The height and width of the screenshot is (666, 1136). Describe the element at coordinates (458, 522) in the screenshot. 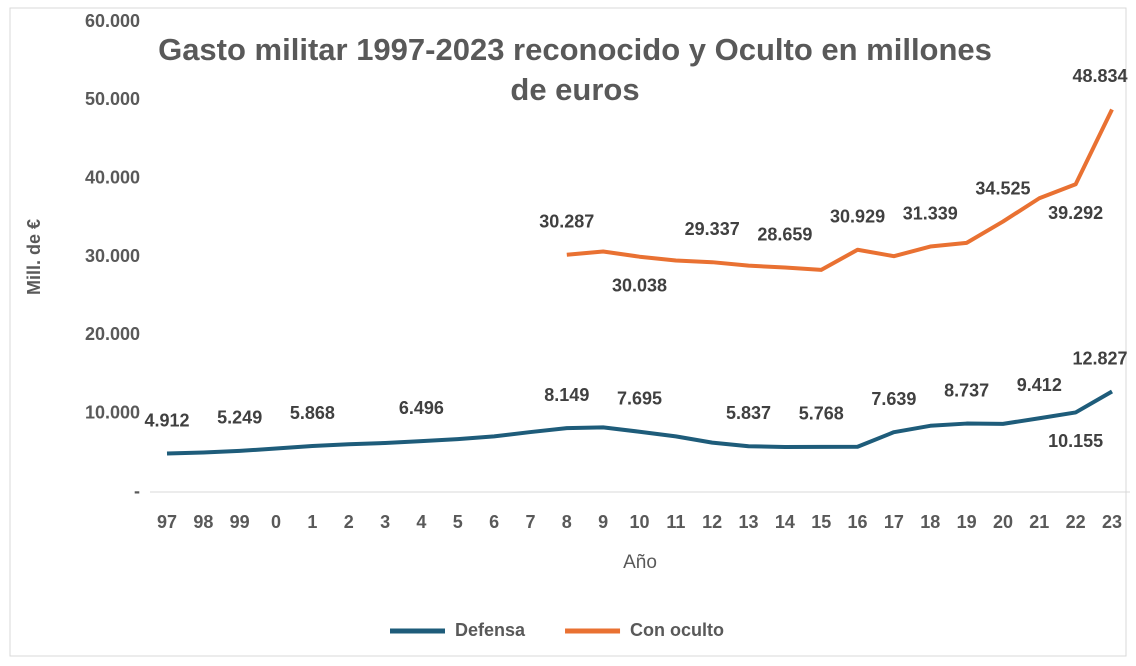

I see `x-tick-label: 5` at that location.